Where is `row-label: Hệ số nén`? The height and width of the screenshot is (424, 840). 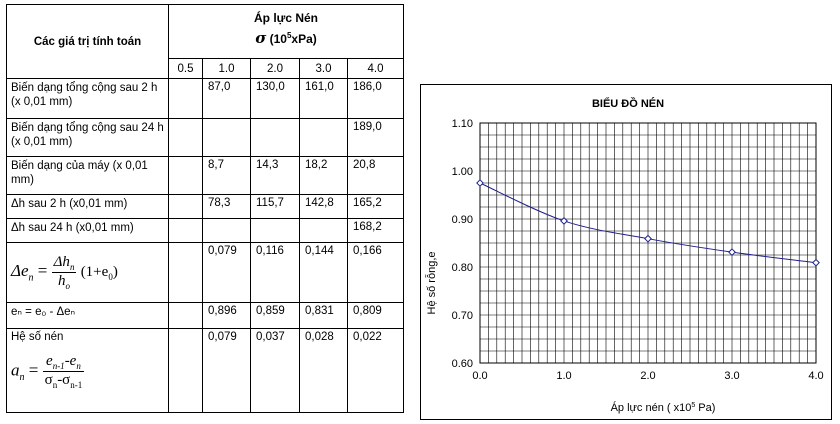
row-label: Hệ số nén is located at coordinates (37, 337).